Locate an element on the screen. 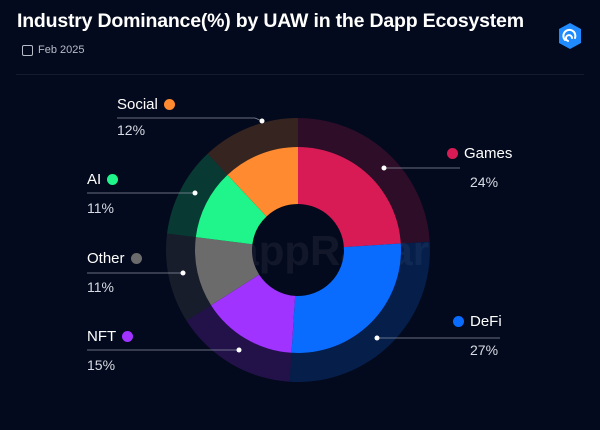 This screenshot has width=600, height=430. value-label: 27% is located at coordinates (484, 350).